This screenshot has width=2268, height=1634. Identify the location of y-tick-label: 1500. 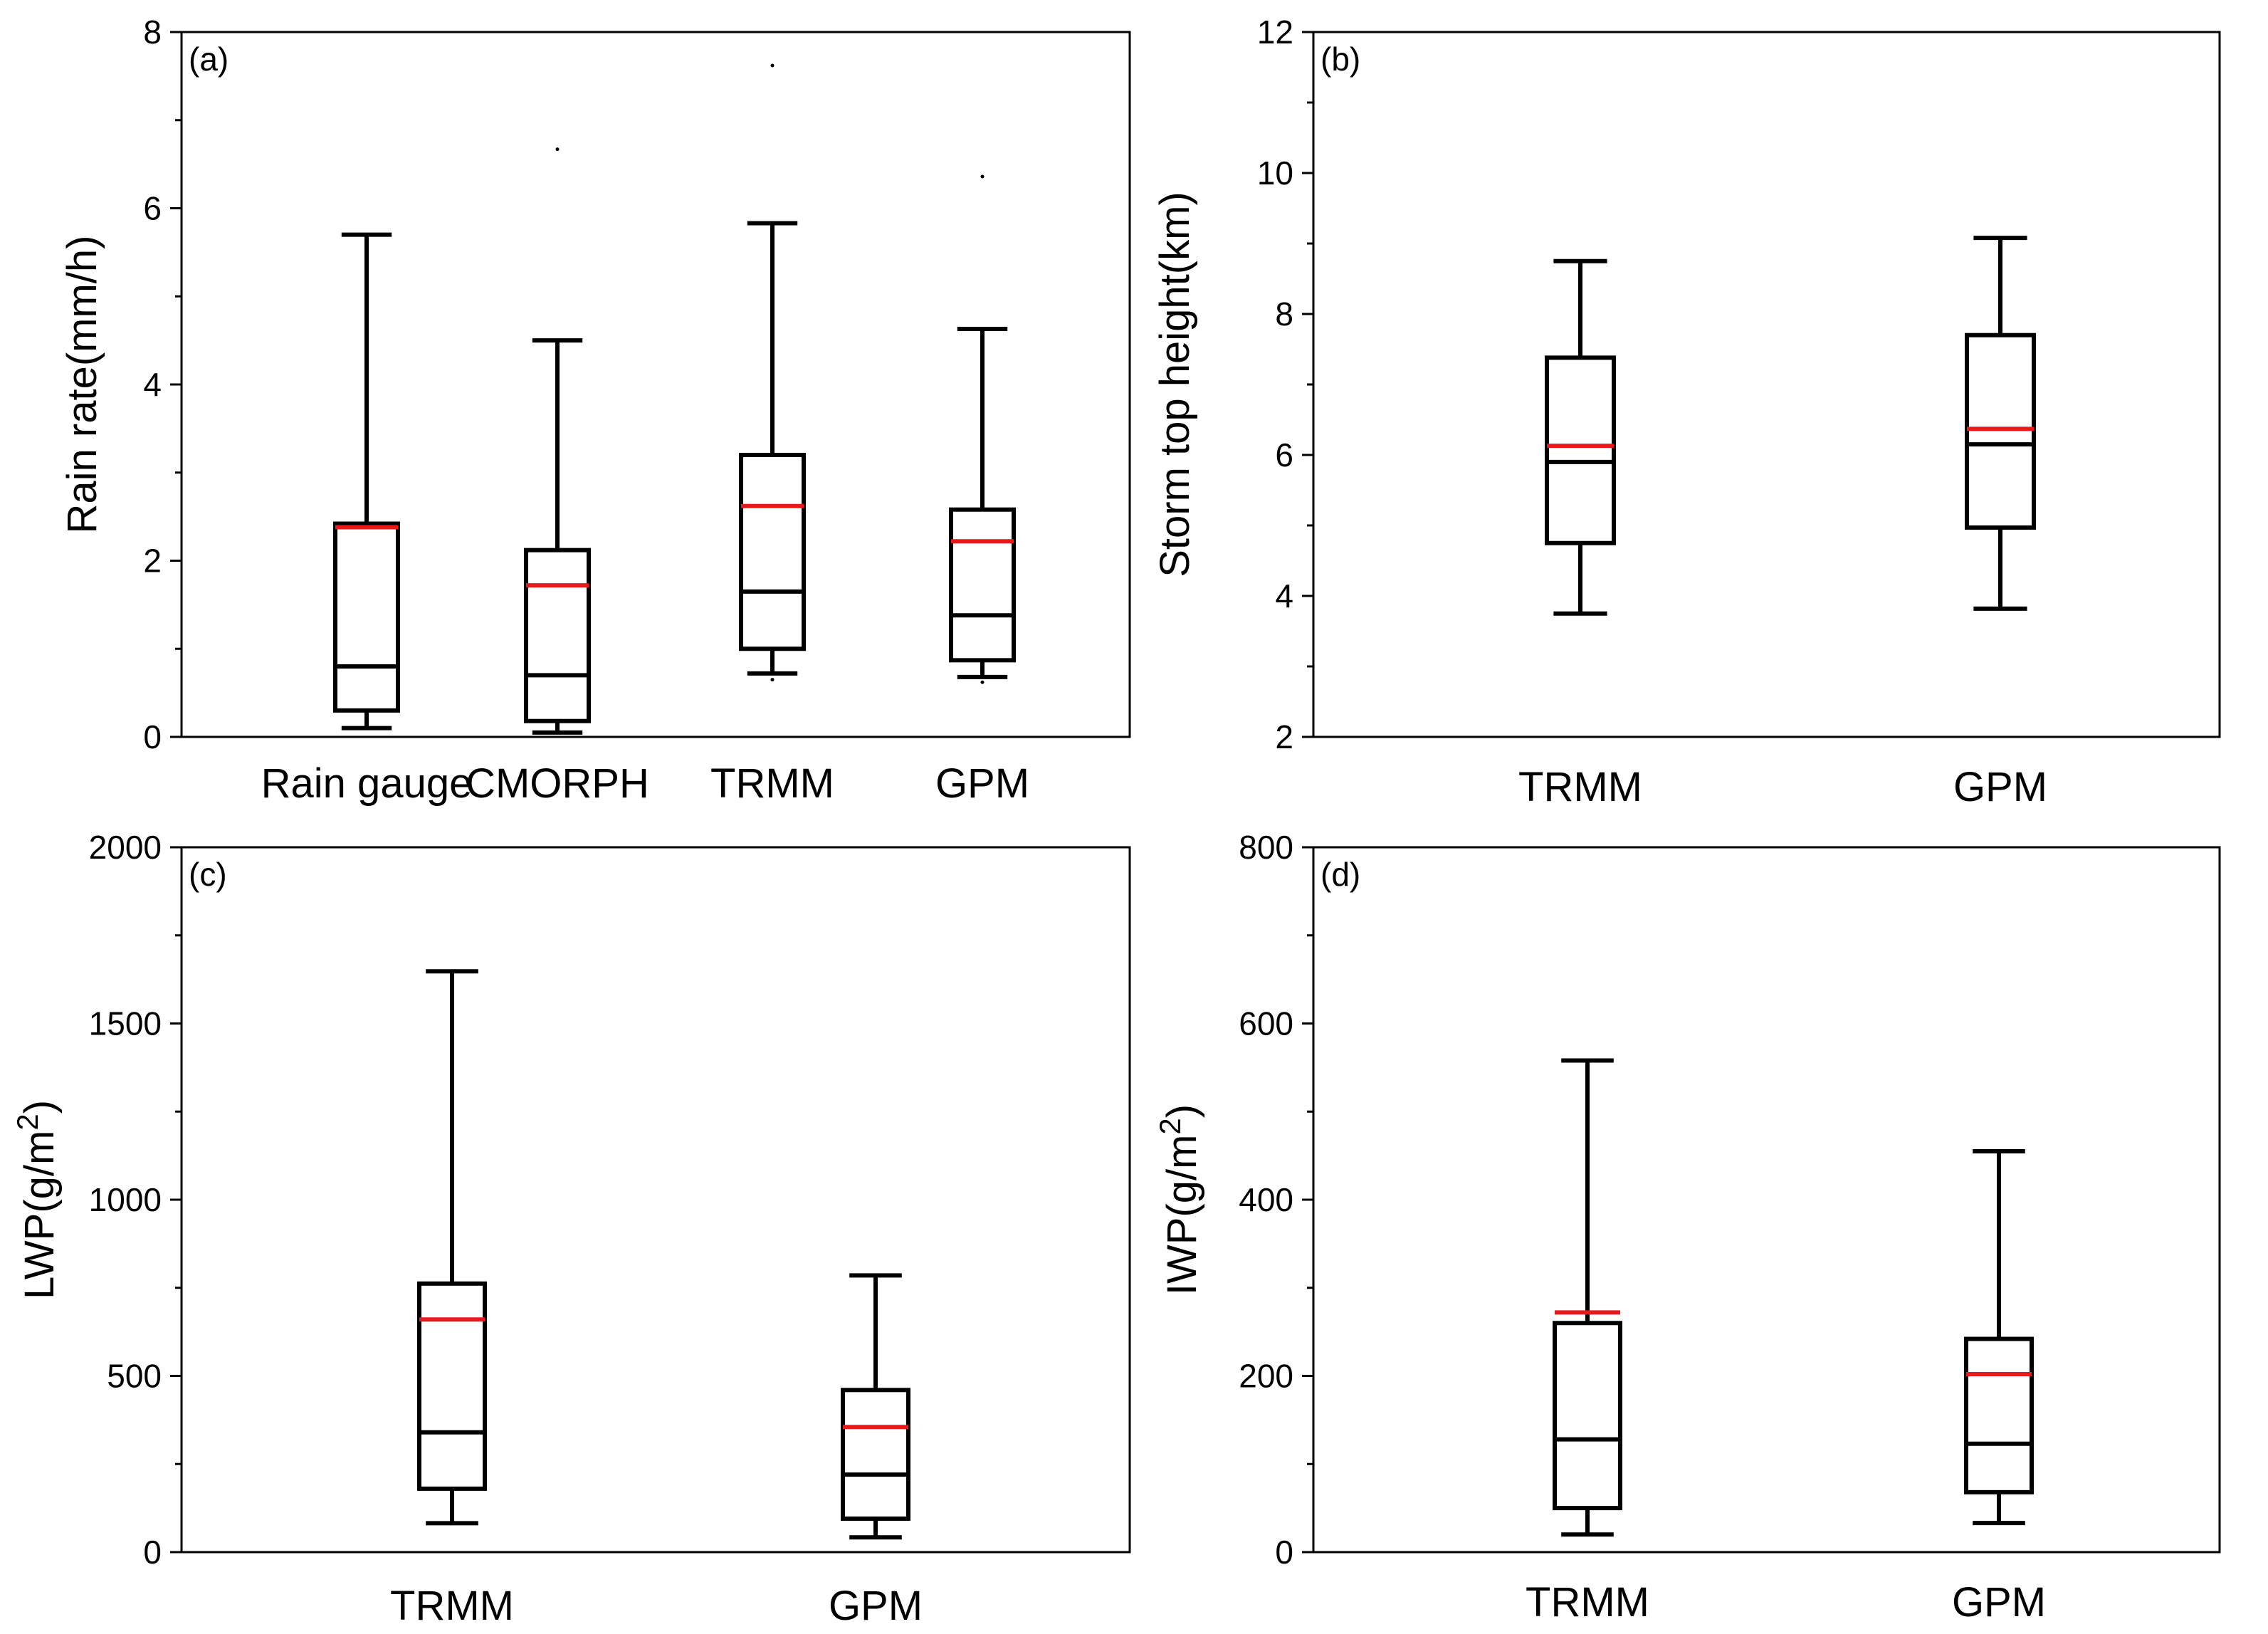
(125, 1023).